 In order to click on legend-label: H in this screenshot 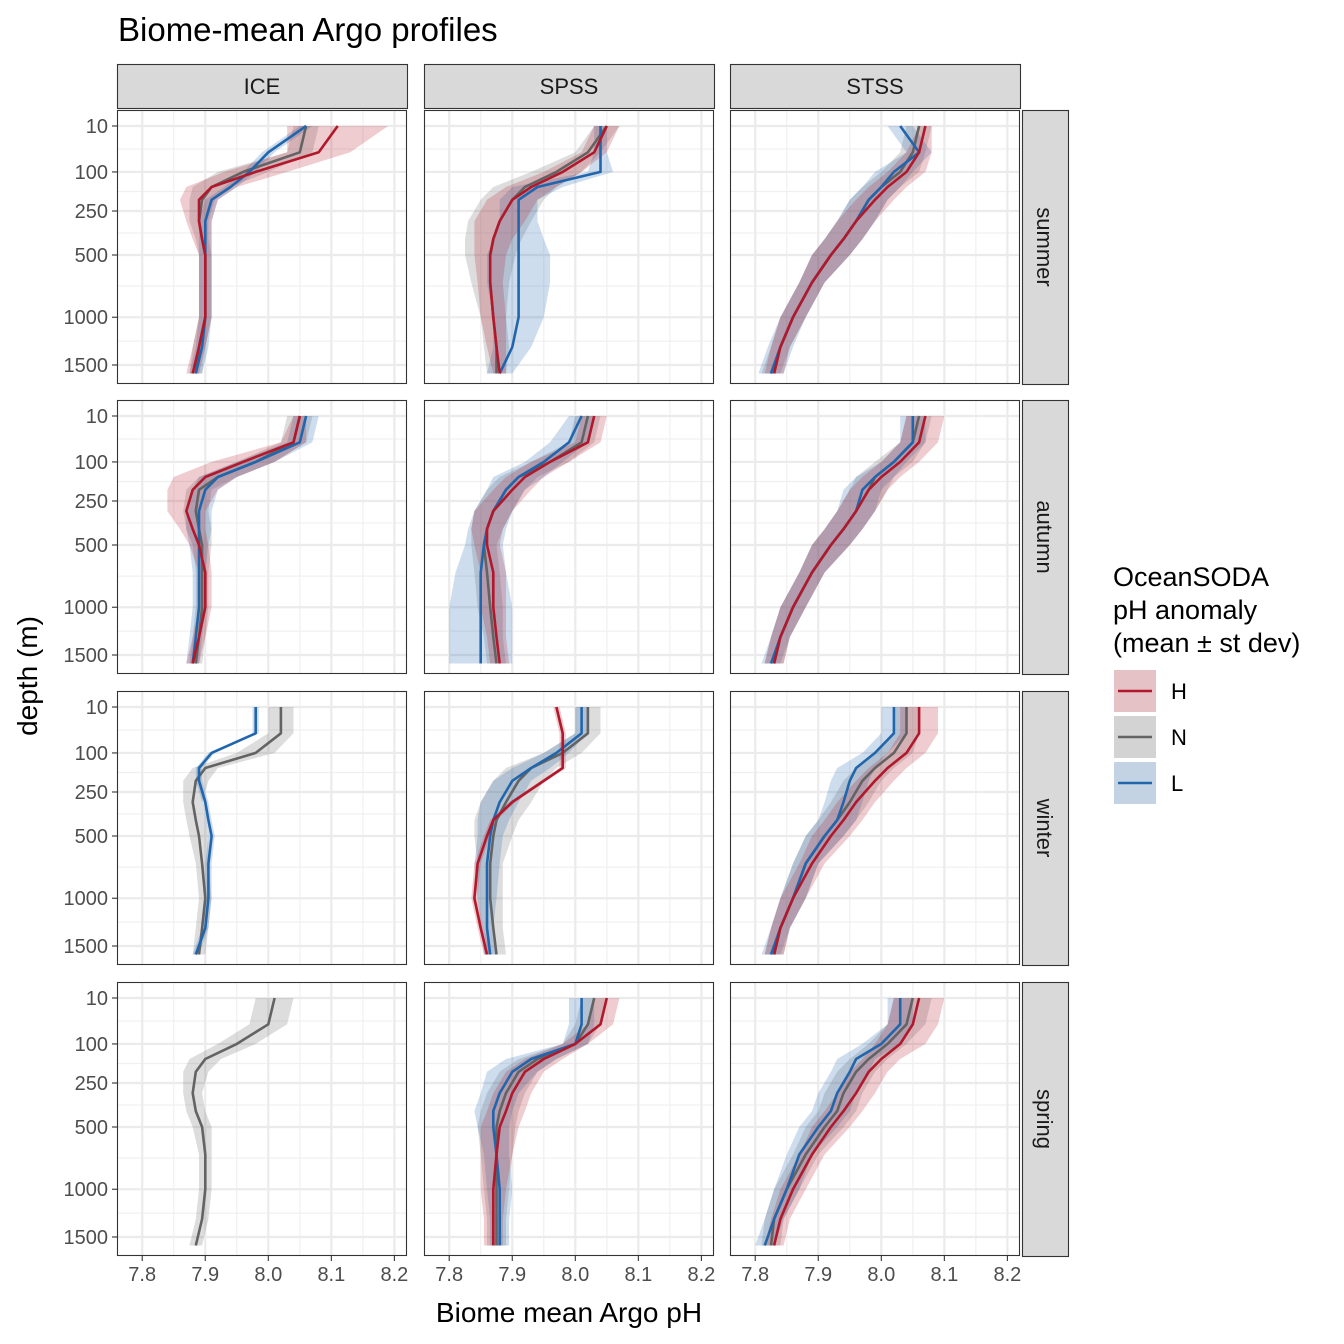, I will do `click(1179, 691)`.